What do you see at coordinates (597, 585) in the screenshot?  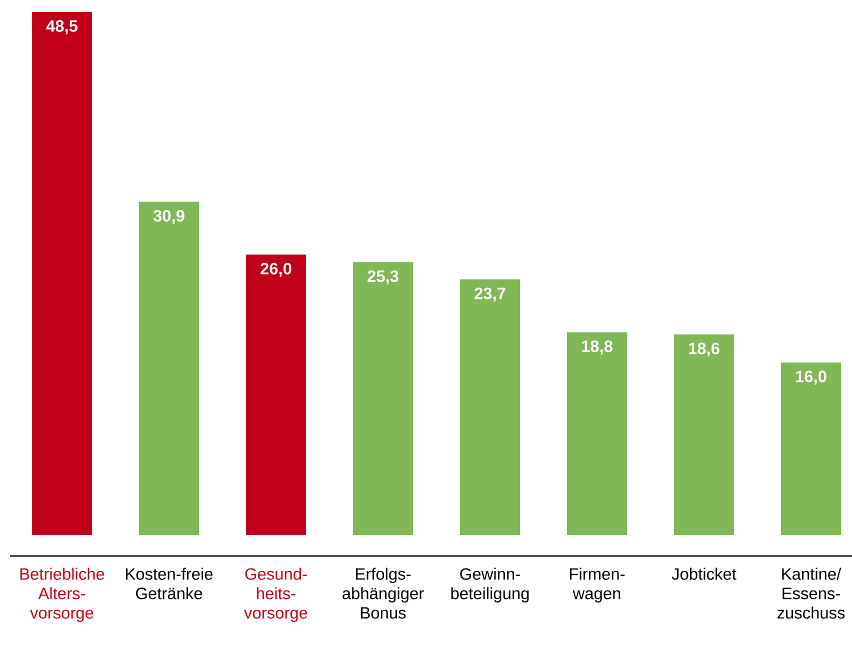 I see `x-tick-label: Firmen-wagen` at bounding box center [597, 585].